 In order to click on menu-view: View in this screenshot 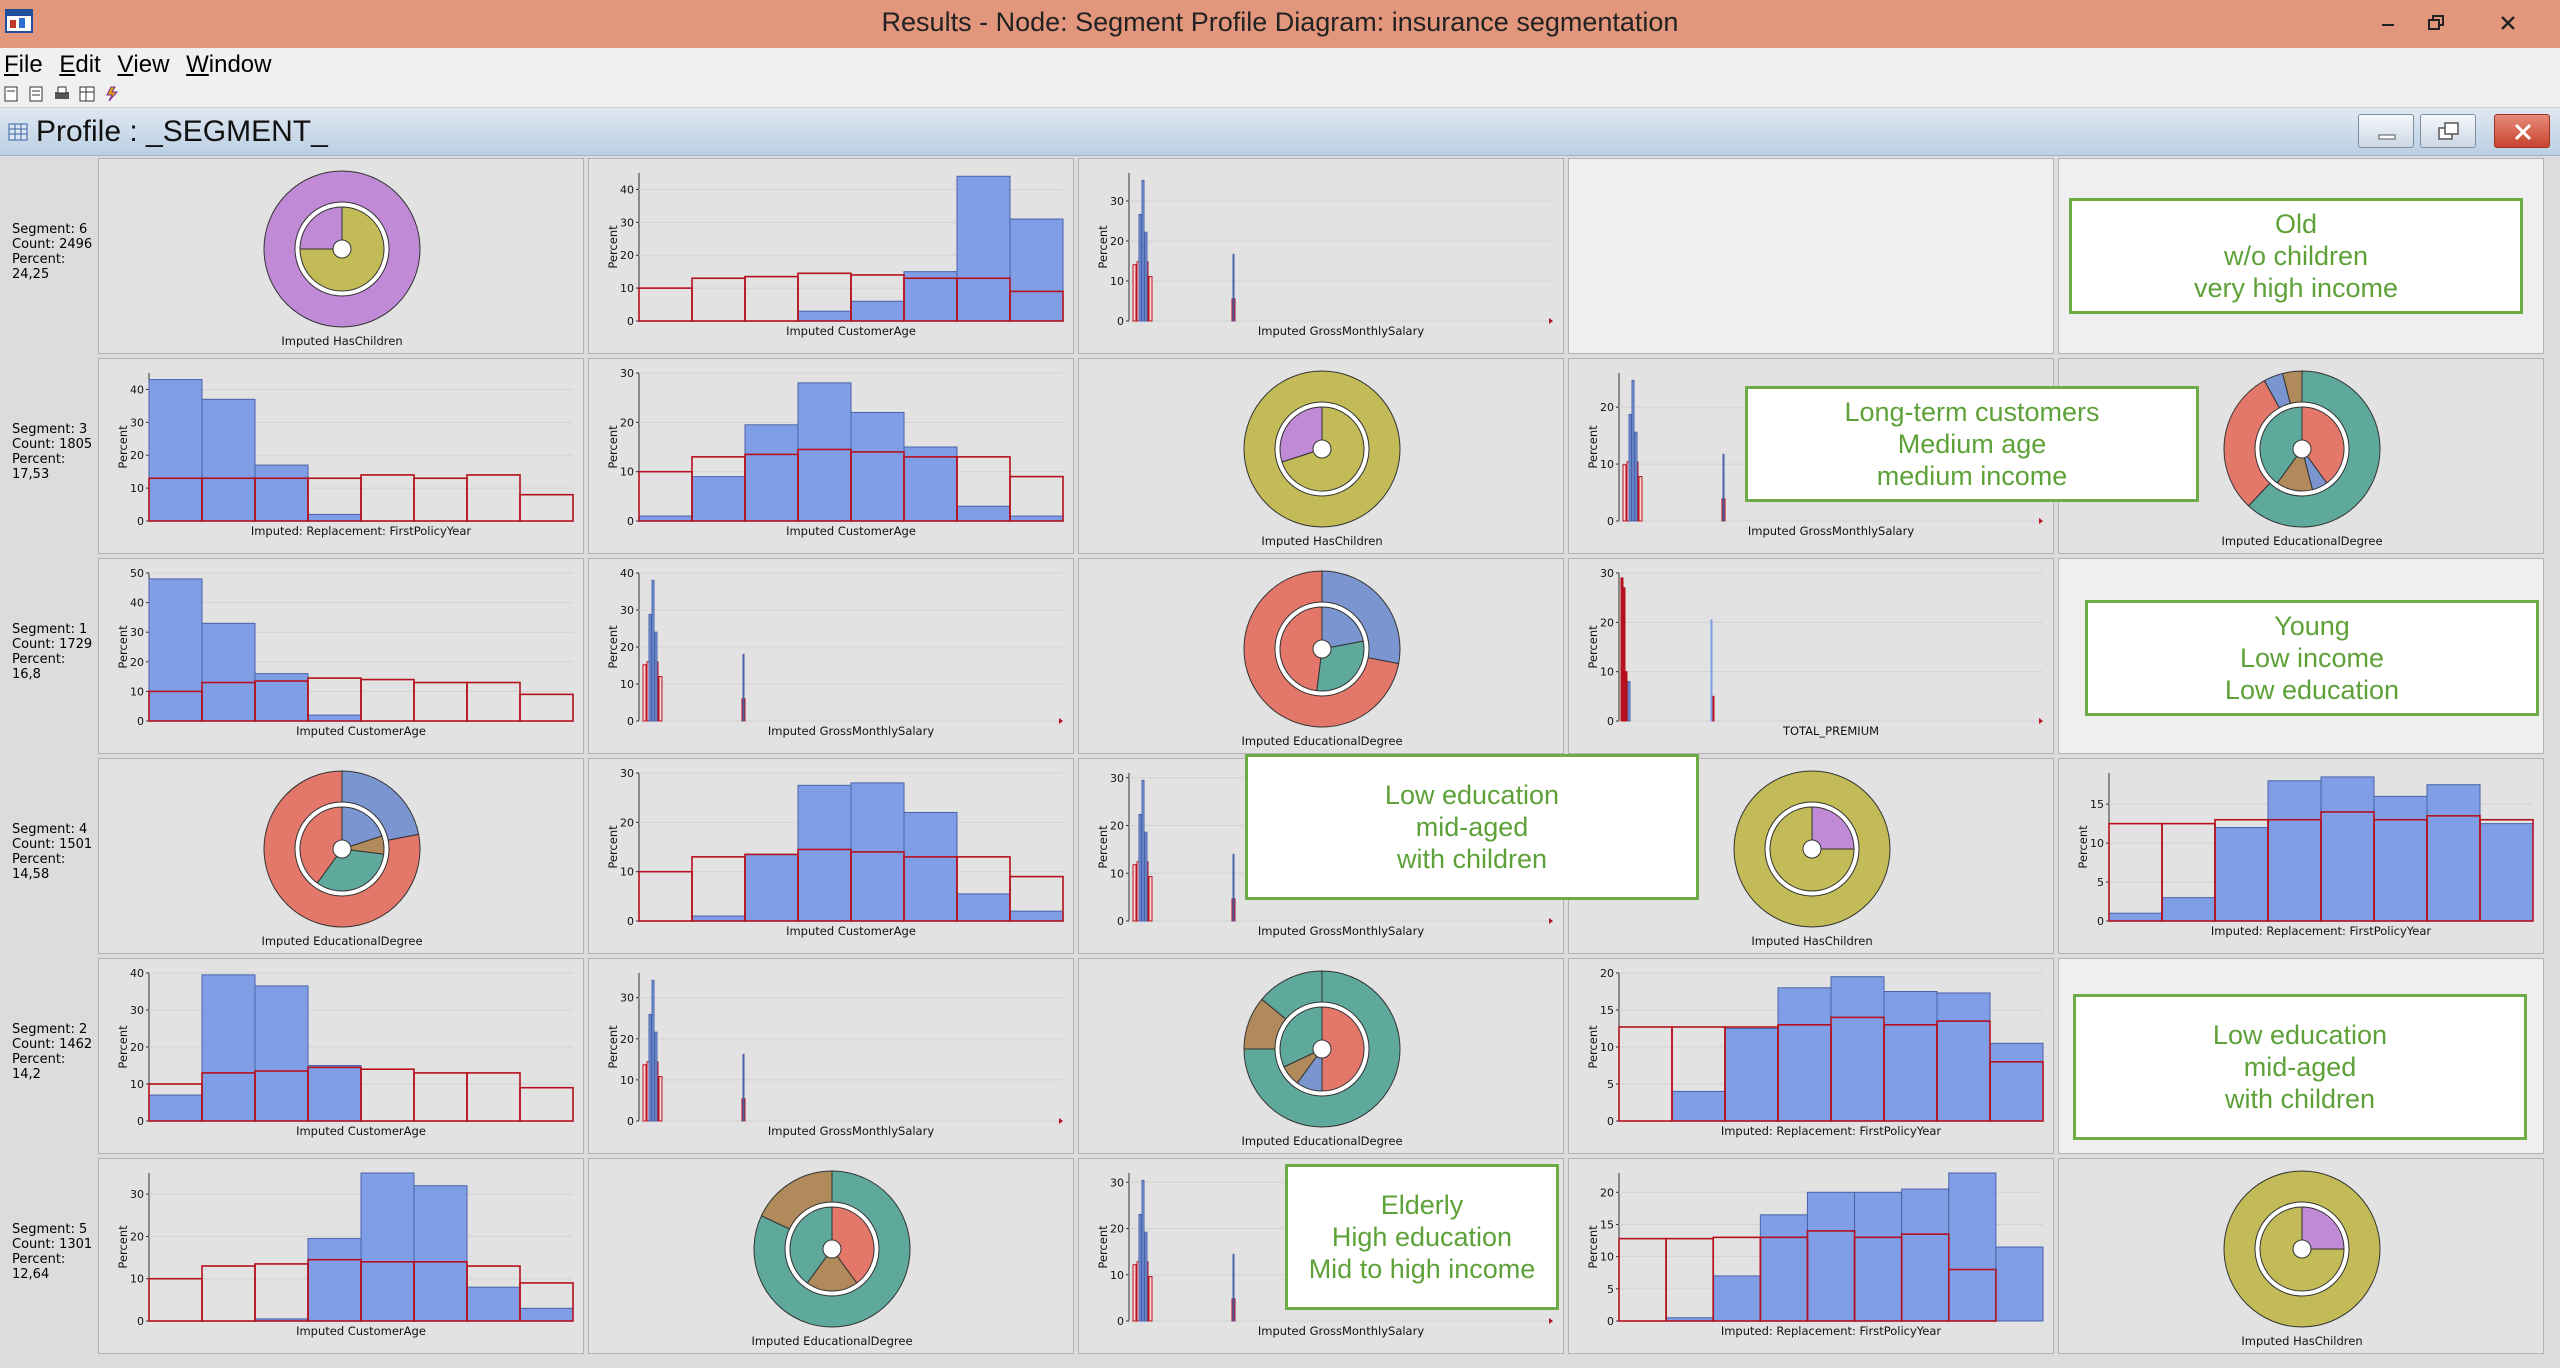, I will do `click(143, 64)`.